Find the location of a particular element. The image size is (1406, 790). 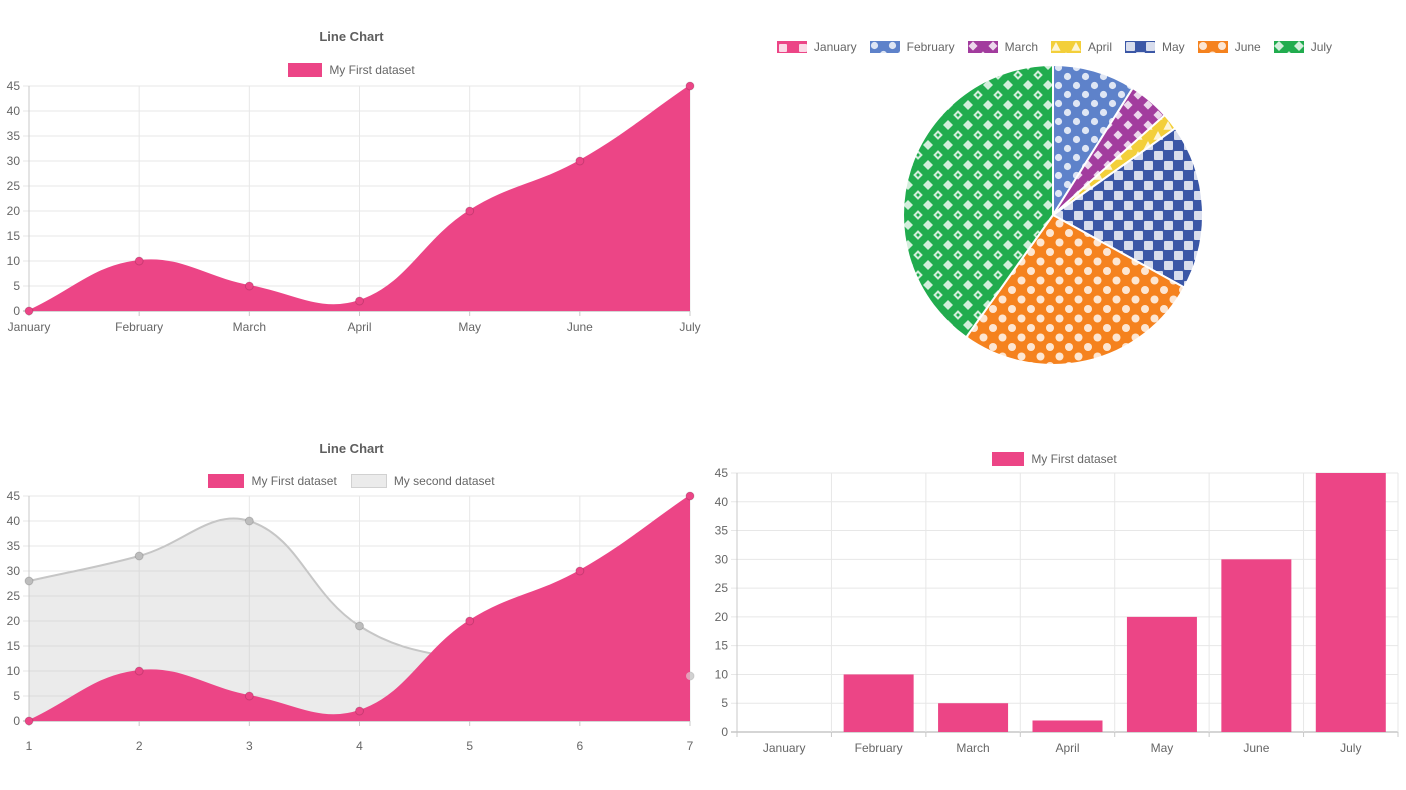

x-tick-label: 2 is located at coordinates (139, 746).